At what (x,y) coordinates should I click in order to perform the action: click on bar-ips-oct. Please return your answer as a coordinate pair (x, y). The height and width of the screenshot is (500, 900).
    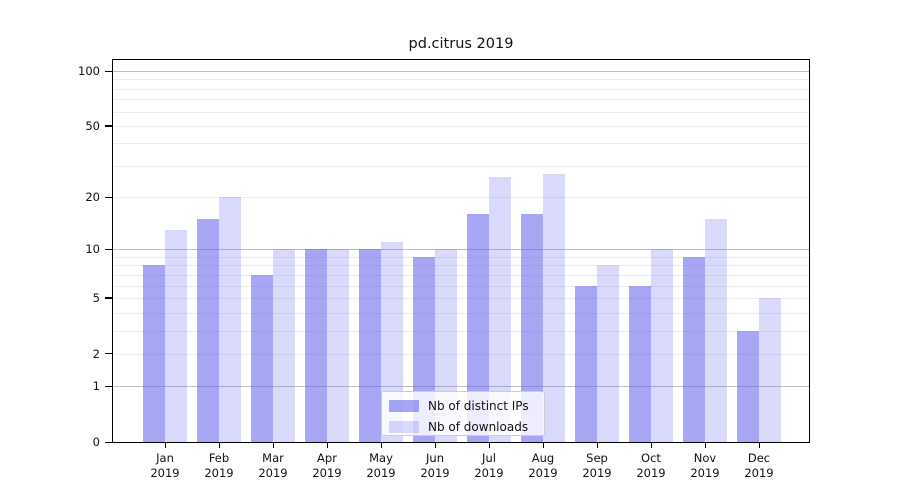
    Looking at the image, I should click on (640, 363).